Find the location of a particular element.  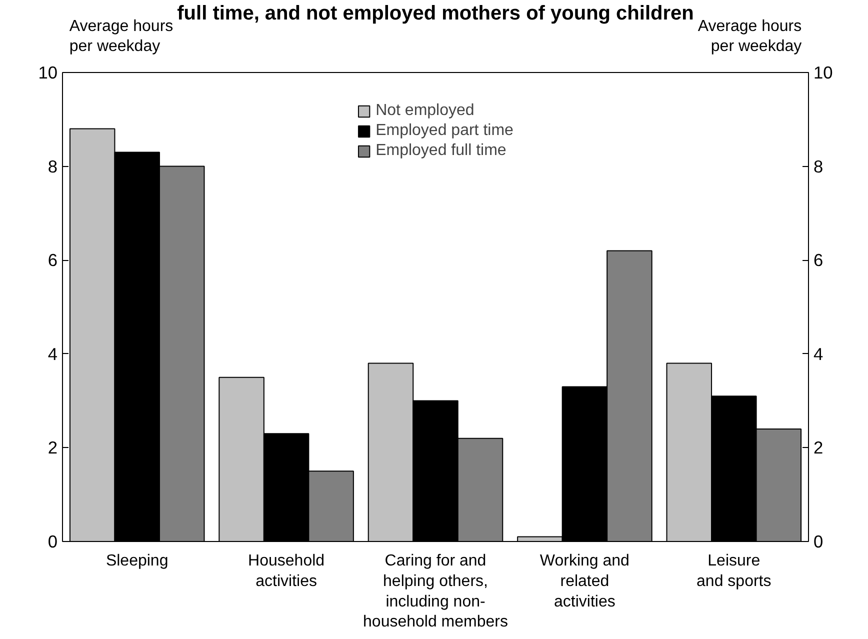

y2-tick-label: 2 is located at coordinates (819, 448).